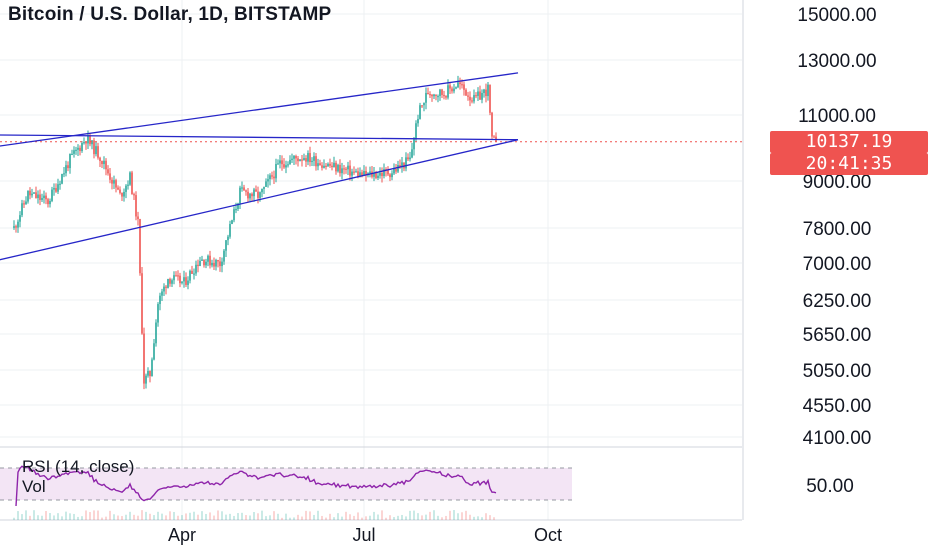  Describe the element at coordinates (837, 438) in the screenshot. I see `price-tick-label: 4100.00` at that location.